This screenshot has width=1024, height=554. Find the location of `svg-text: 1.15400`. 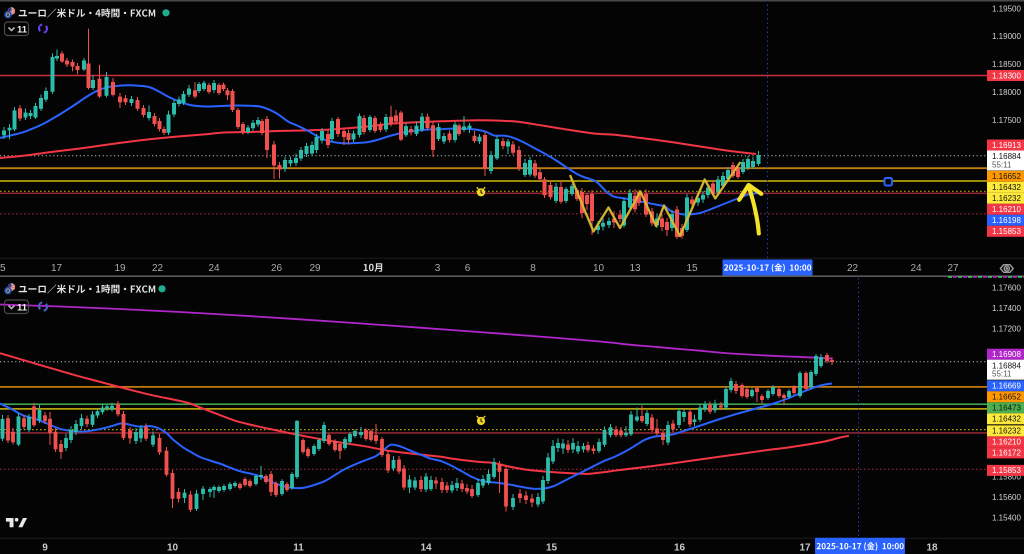

svg-text: 1.15400 is located at coordinates (1006, 518).